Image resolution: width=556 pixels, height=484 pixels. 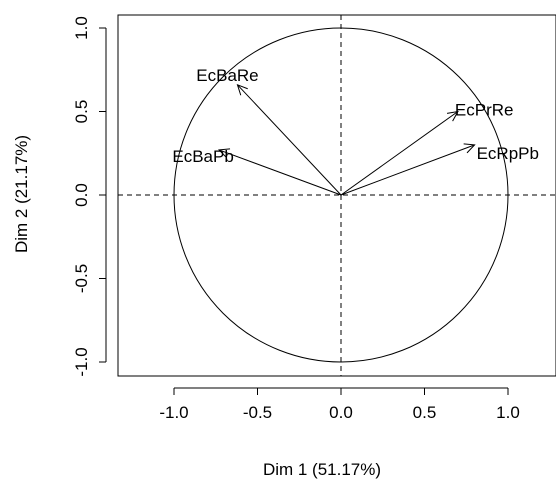 What do you see at coordinates (81, 112) in the screenshot?
I see `y-tick-label: 0.5` at bounding box center [81, 112].